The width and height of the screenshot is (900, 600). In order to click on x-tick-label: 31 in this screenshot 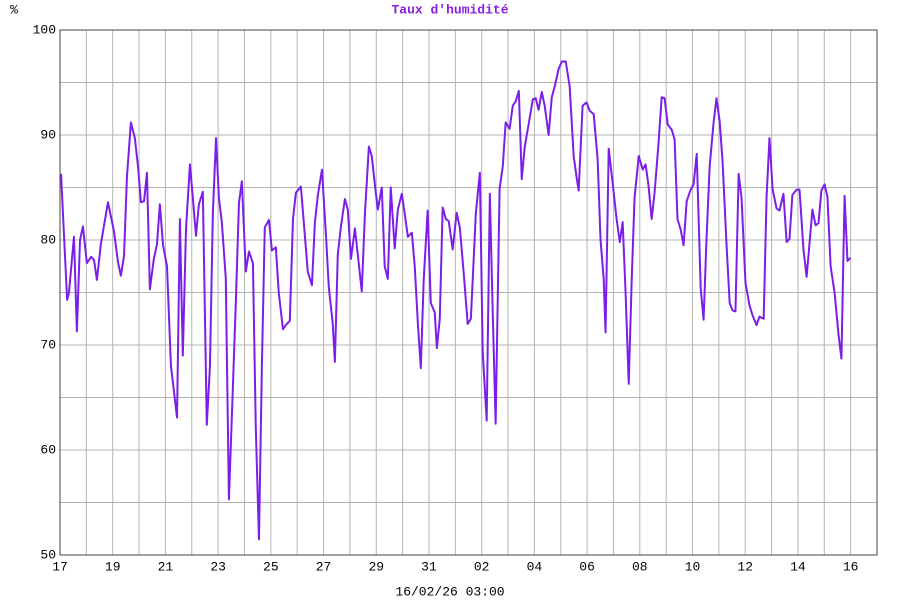, I will do `click(429, 566)`.